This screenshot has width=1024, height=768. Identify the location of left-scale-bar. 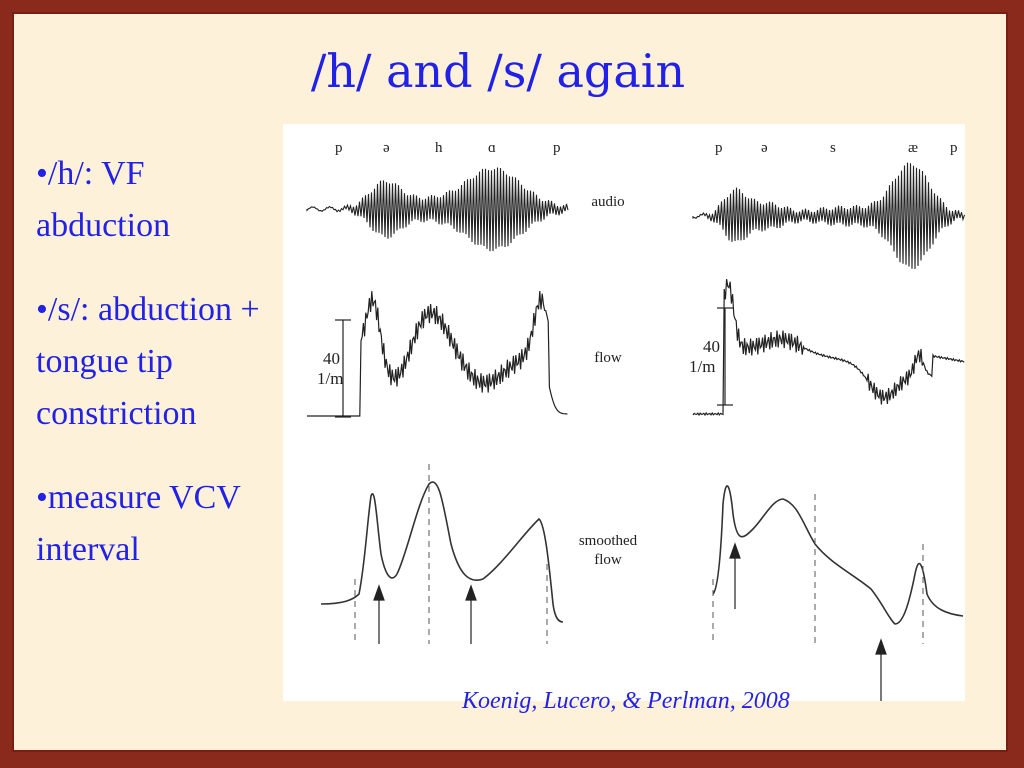
(343, 368).